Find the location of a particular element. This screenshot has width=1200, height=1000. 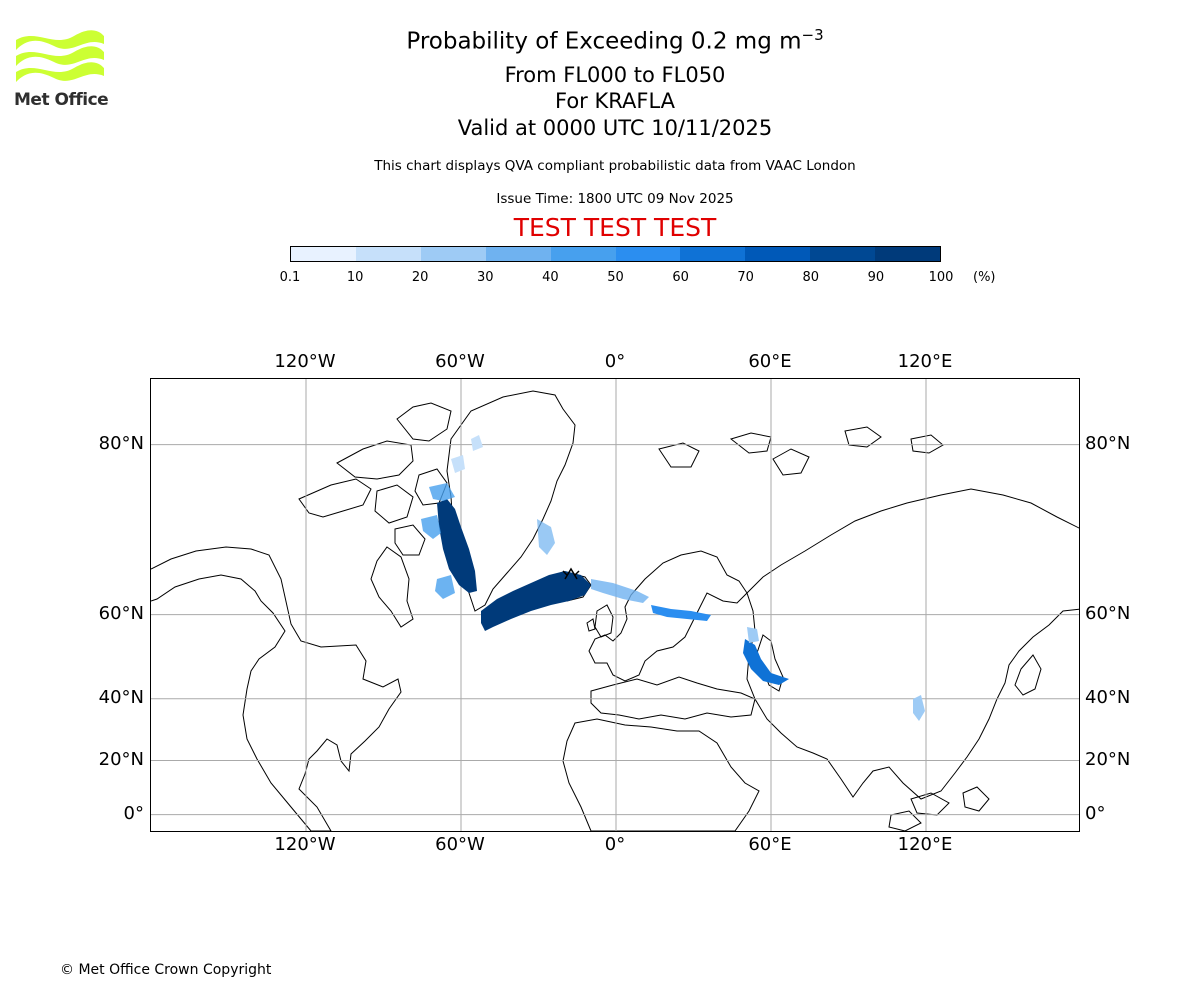

met-office-logo-icon is located at coordinates (60, 56).